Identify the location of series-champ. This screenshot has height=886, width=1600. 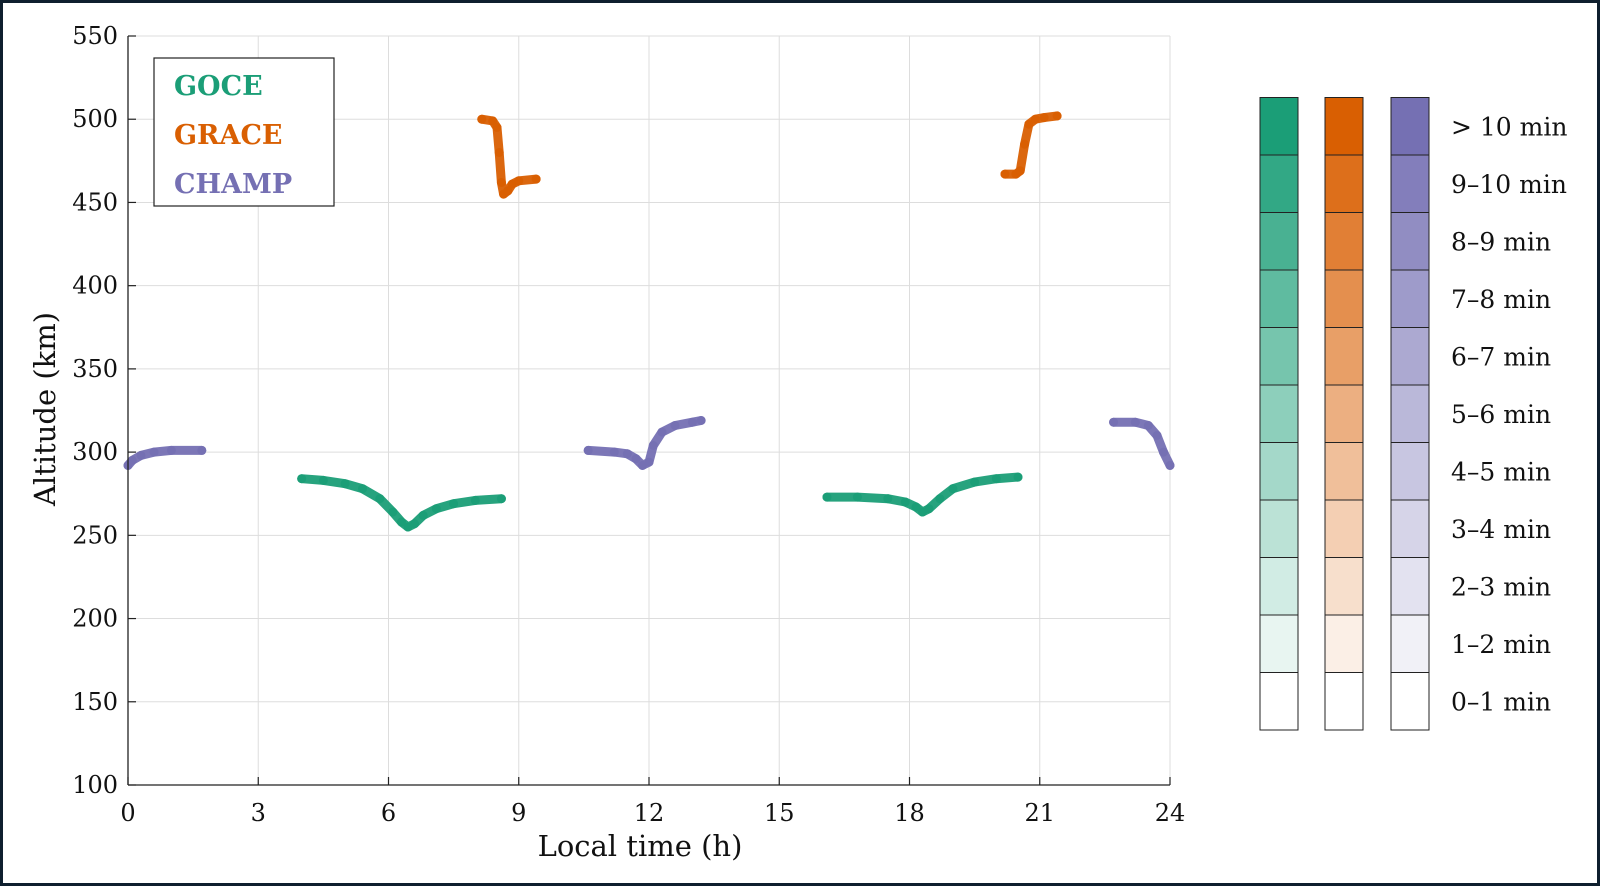
(649, 443).